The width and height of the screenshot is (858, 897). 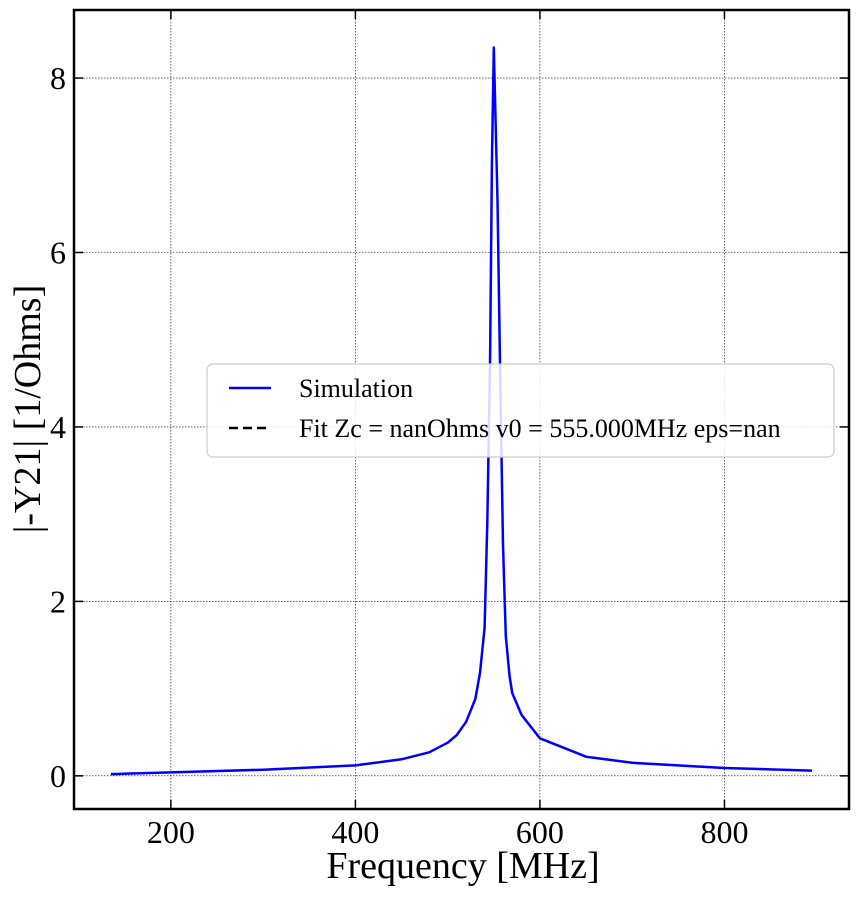 I want to click on y-tick-label: 6, so click(x=58, y=252).